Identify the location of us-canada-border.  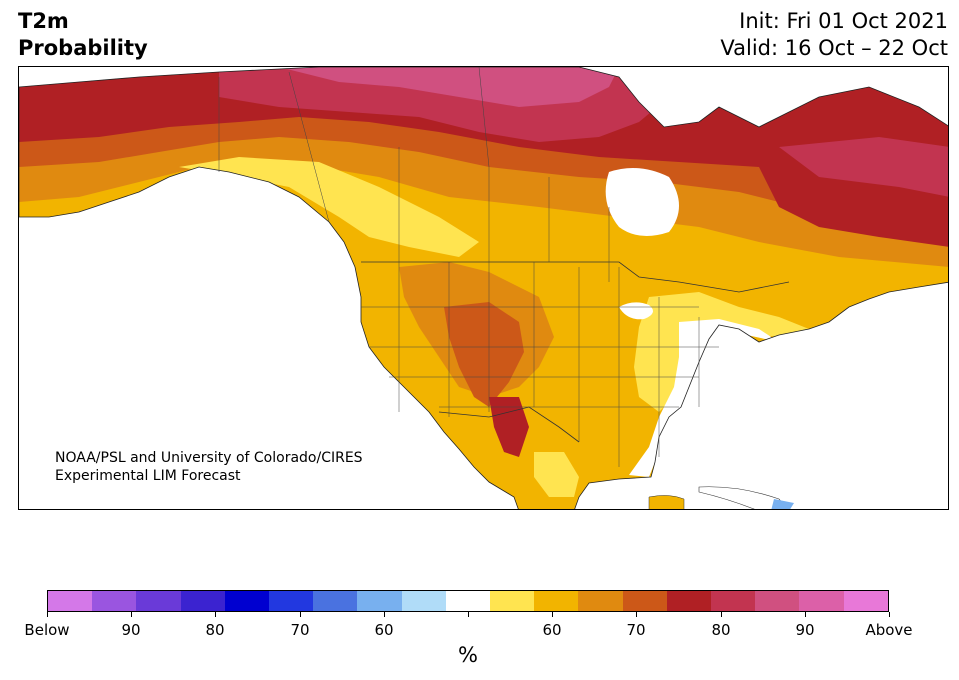
(575, 277).